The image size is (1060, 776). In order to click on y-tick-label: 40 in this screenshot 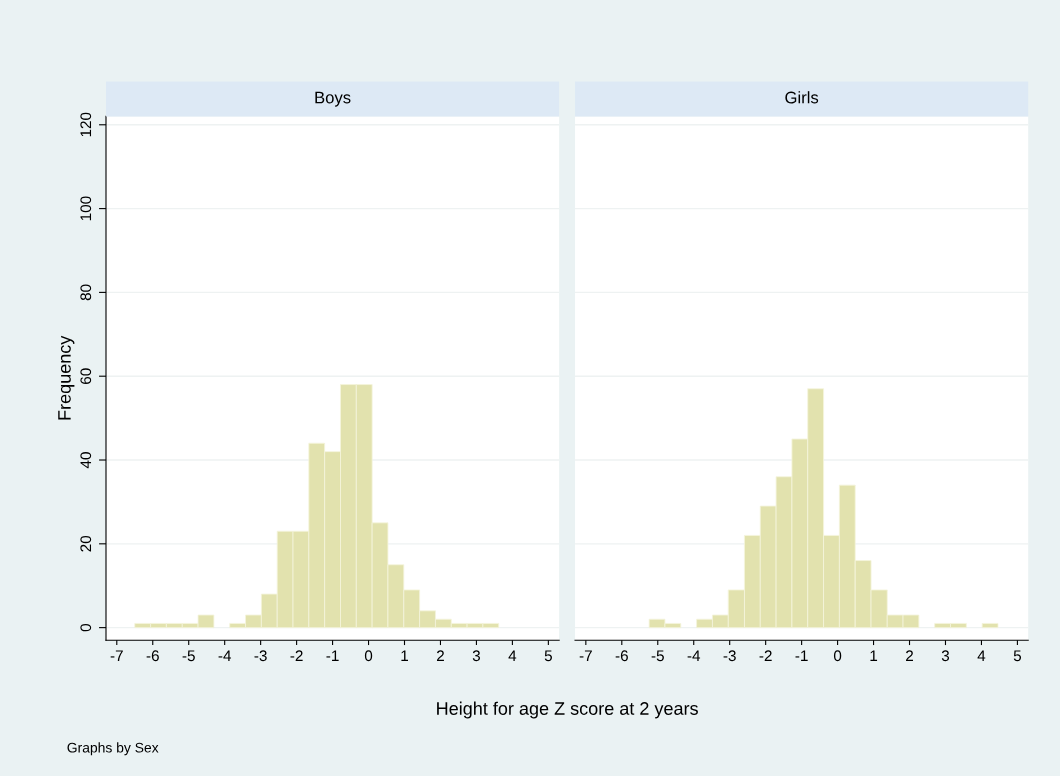, I will do `click(86, 460)`.